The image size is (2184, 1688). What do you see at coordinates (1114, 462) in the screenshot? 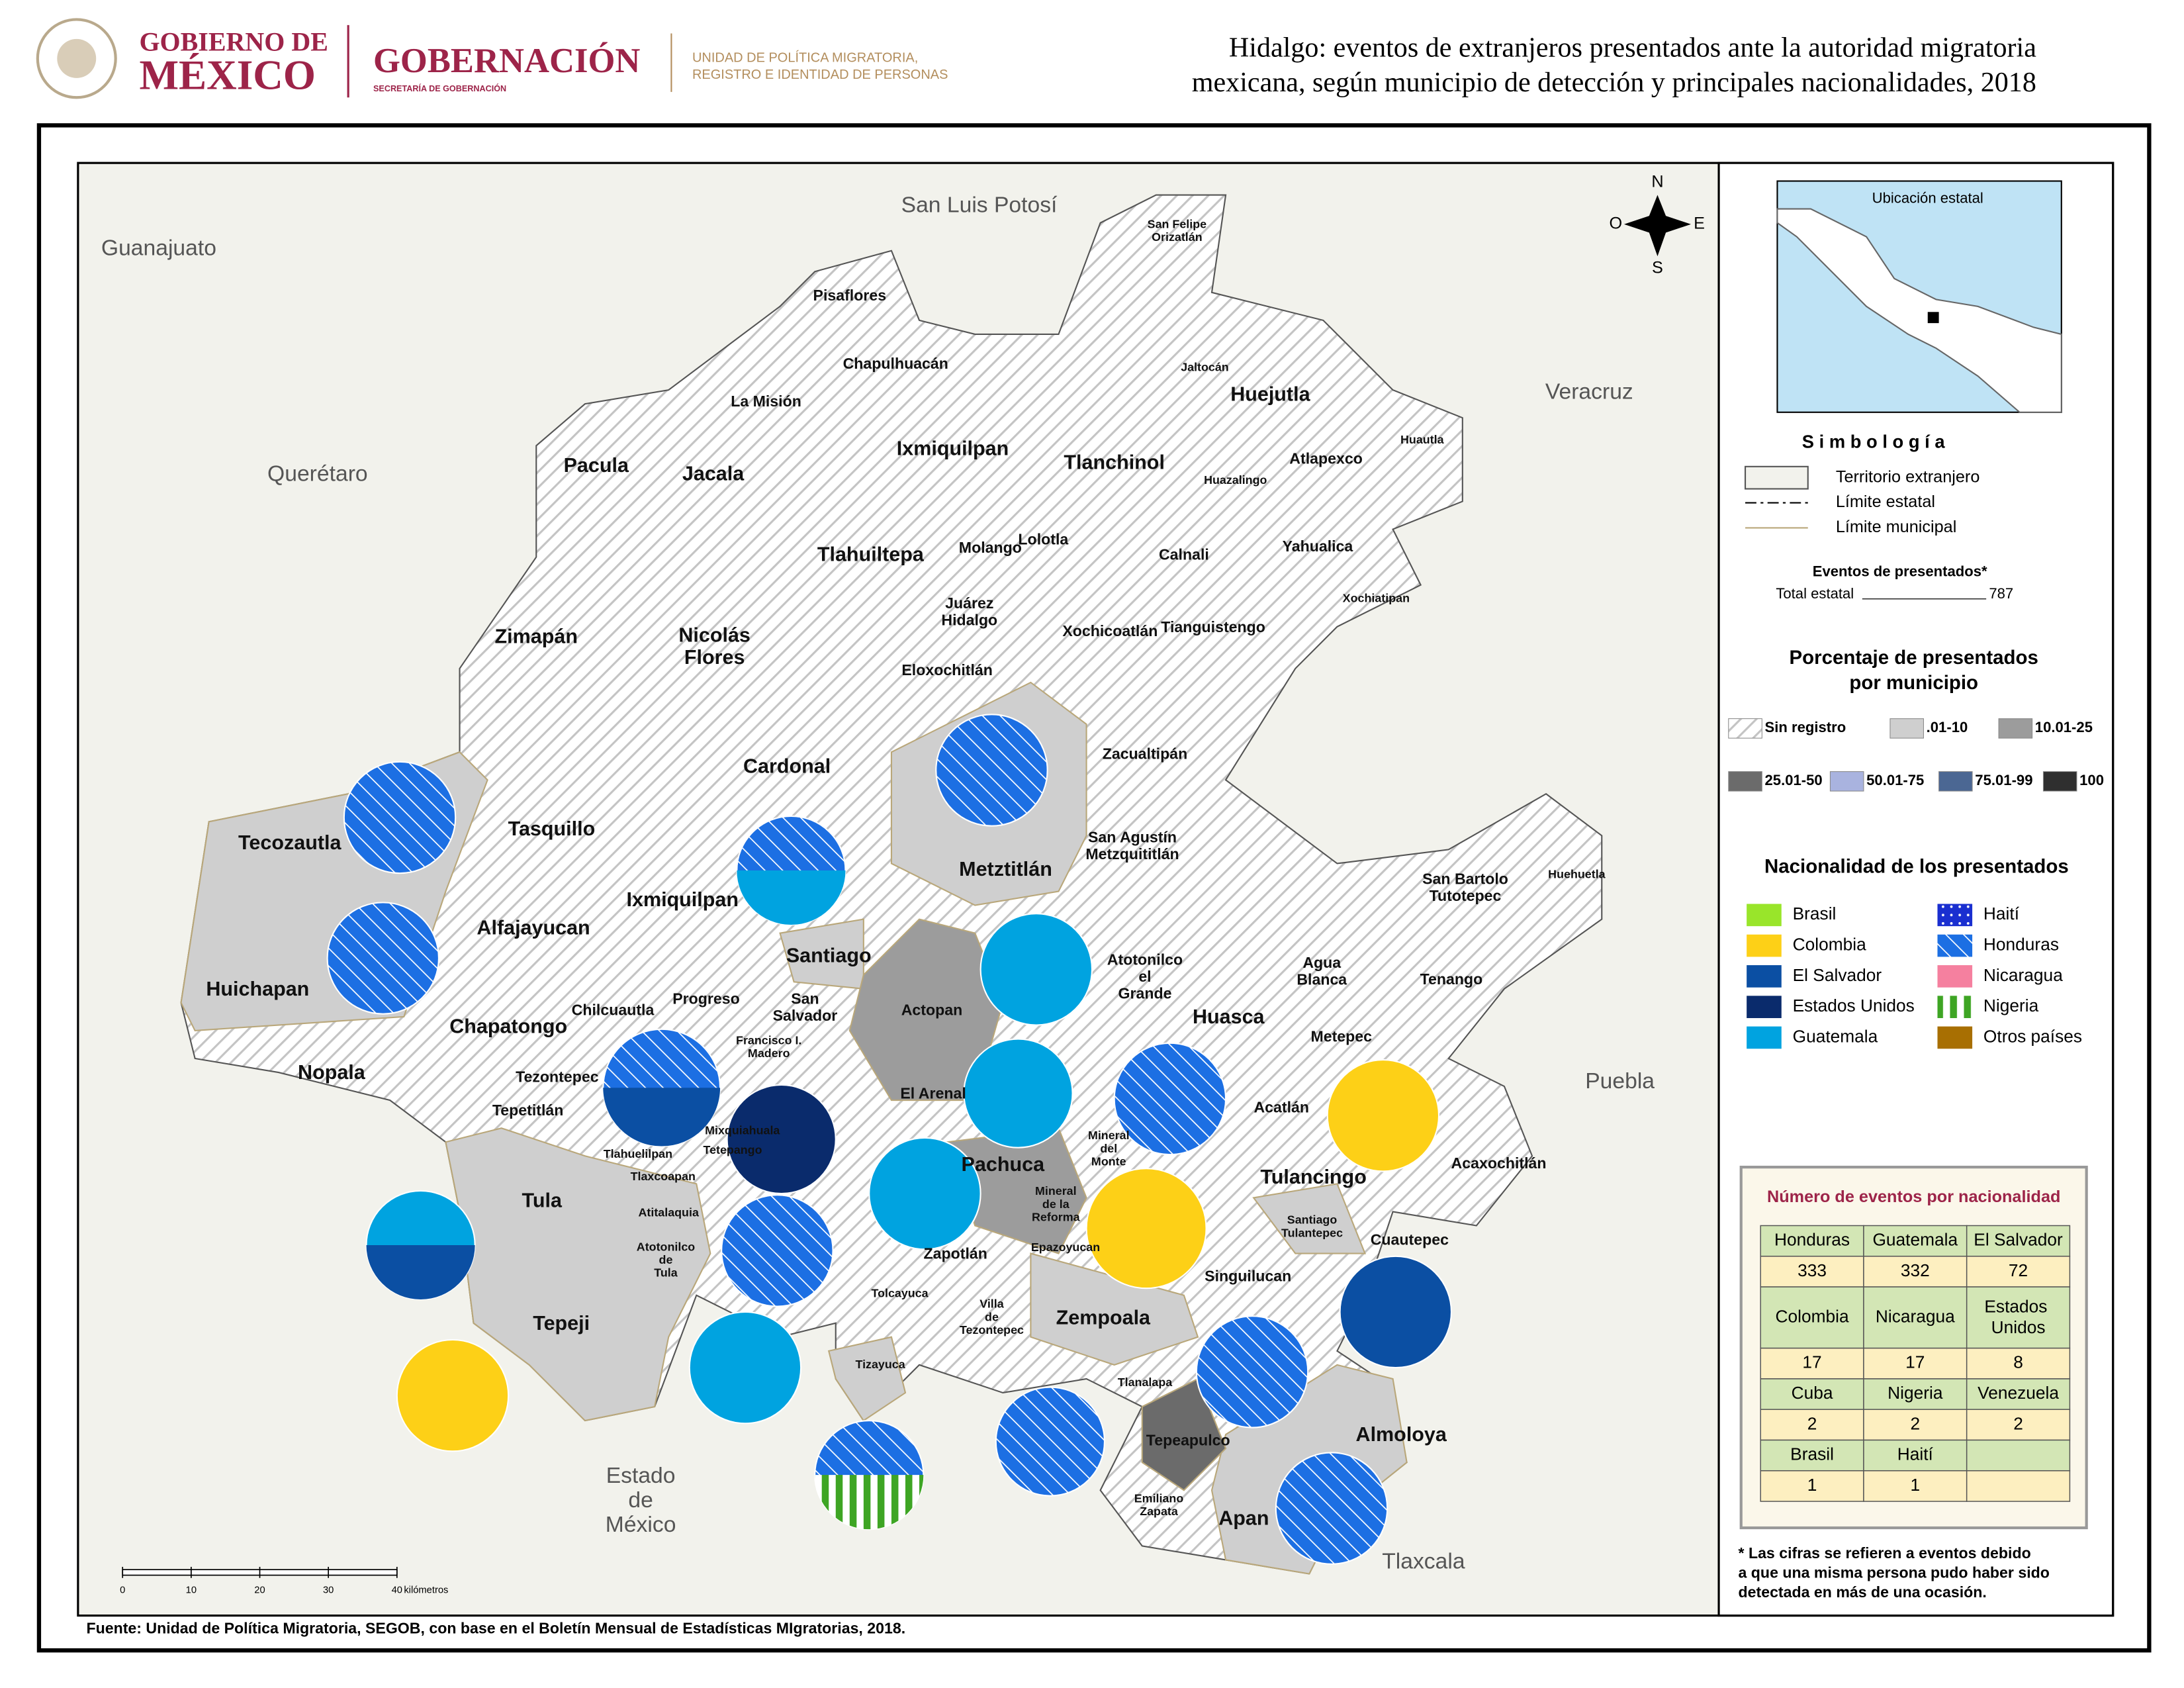
I see `municipality-label-line: Tlanchinol` at bounding box center [1114, 462].